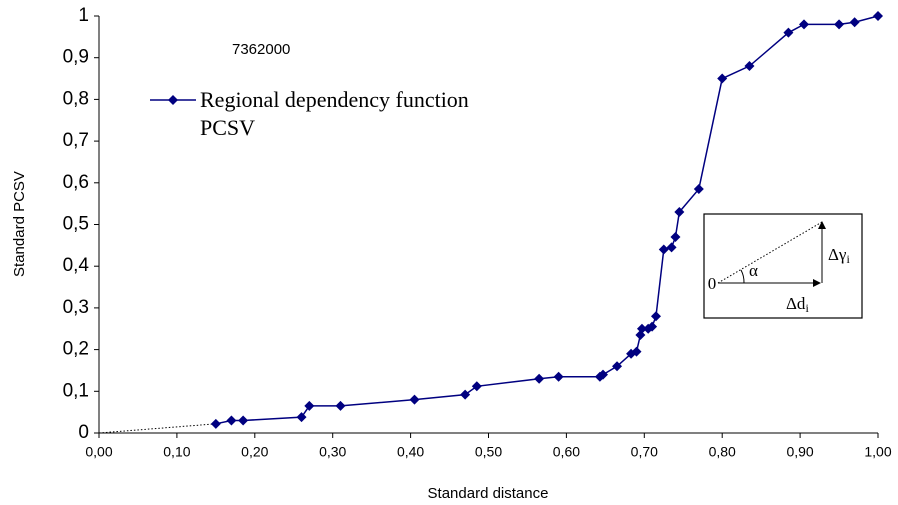 This screenshot has width=898, height=505. Describe the element at coordinates (19, 224) in the screenshot. I see `y-axis-title: Standard PCSV` at that location.